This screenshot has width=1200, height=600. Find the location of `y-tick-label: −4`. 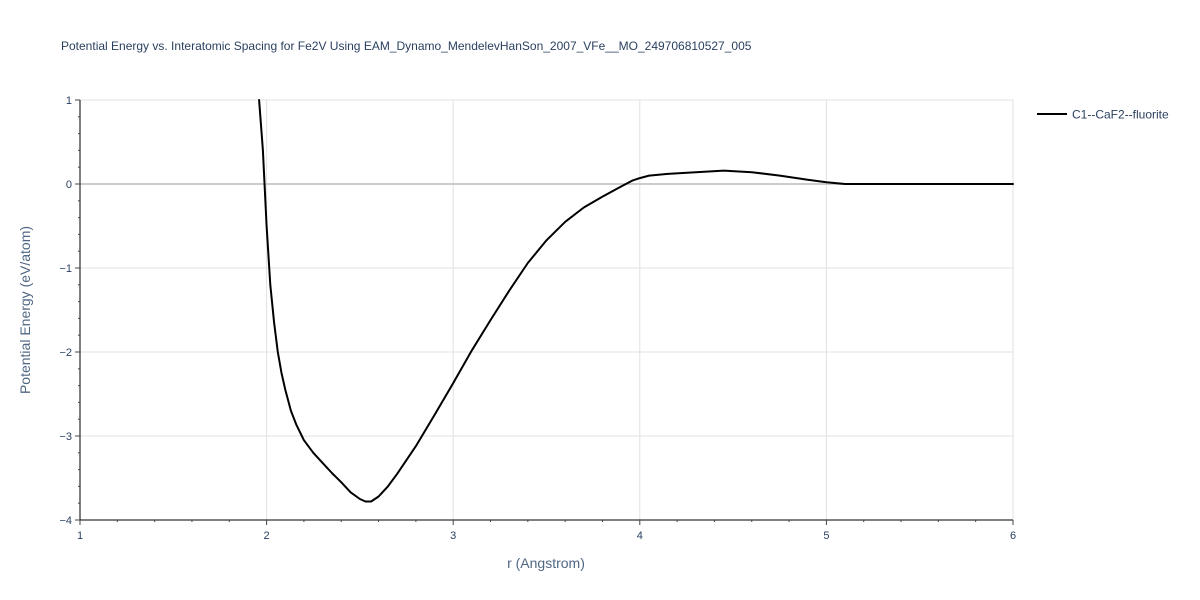

y-tick-label: −4 is located at coordinates (65, 521).